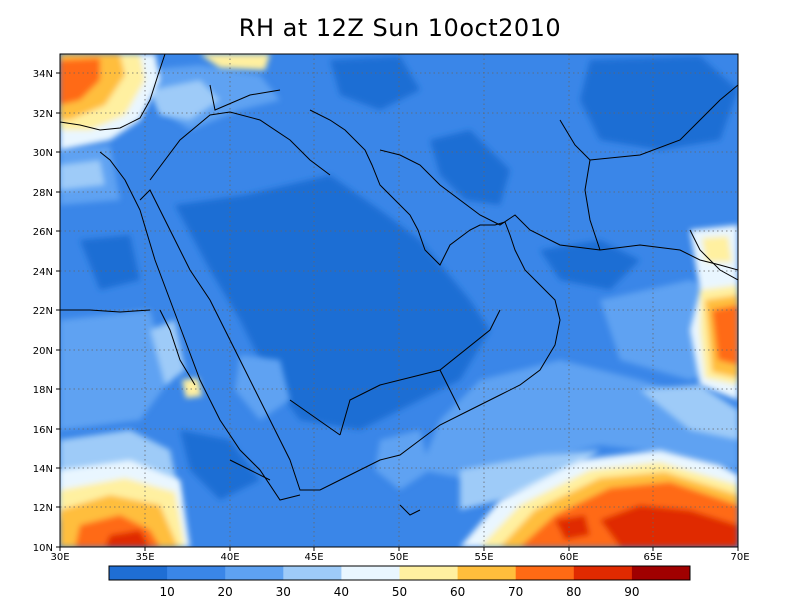 This screenshot has width=800, height=600. I want to click on colorbar-label: 80, so click(573, 592).